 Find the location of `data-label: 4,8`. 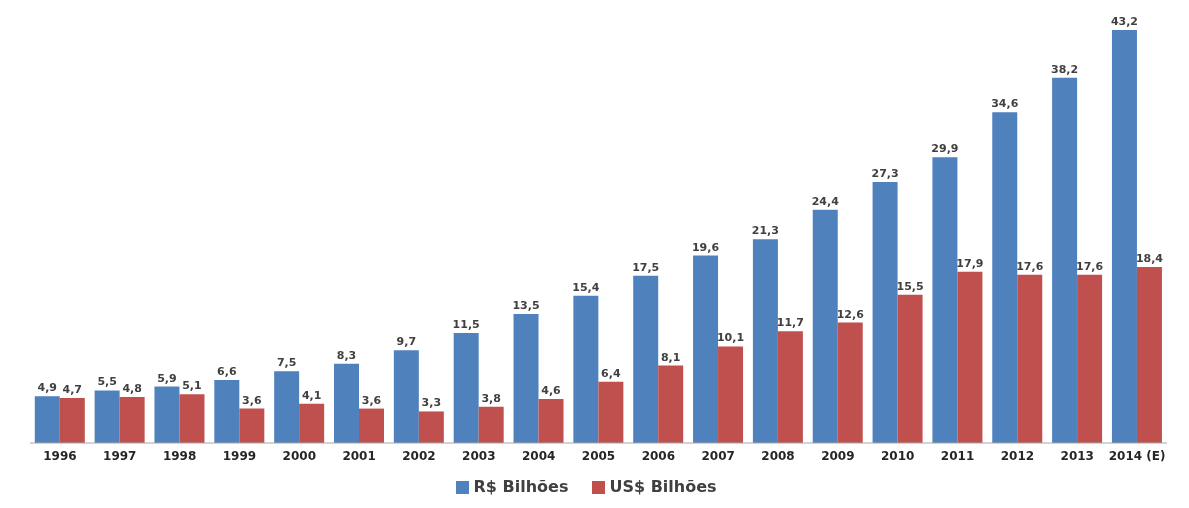

data-label: 4,8 is located at coordinates (132, 389).